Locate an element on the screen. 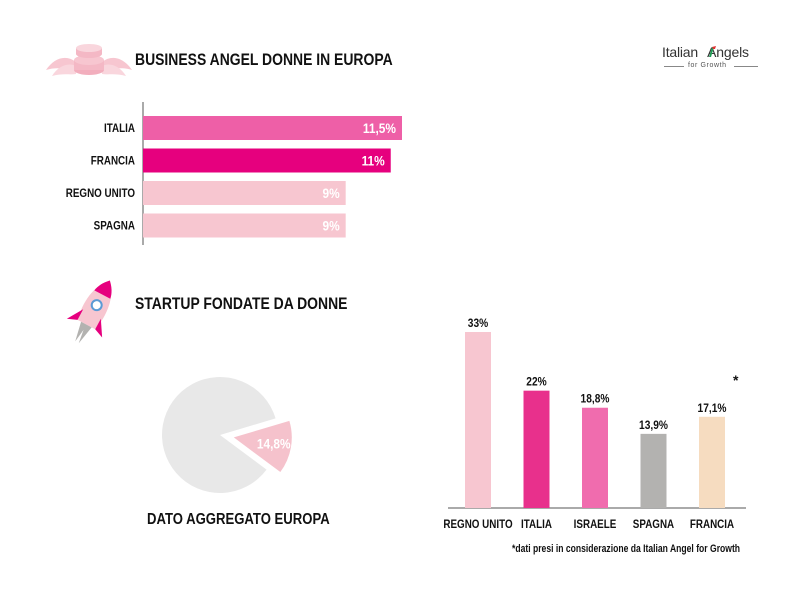 The width and height of the screenshot is (800, 600). logo-text: Italian Angels is located at coordinates (705, 52).